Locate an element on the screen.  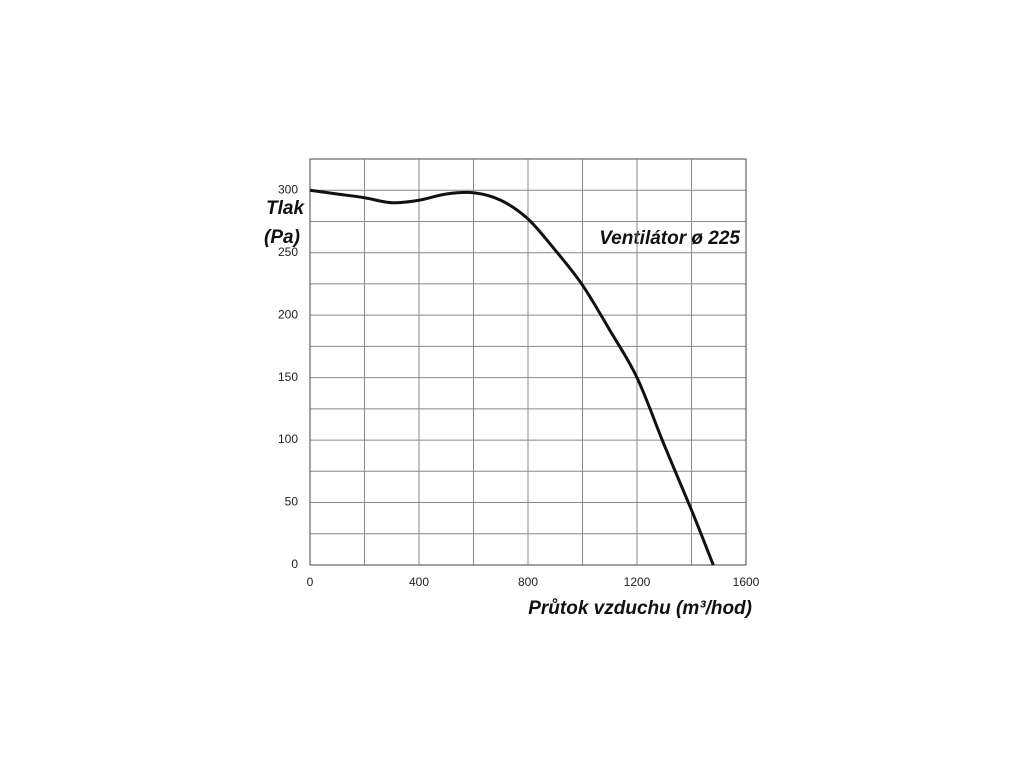
y-axis-label: Tlak is located at coordinates (285, 208).